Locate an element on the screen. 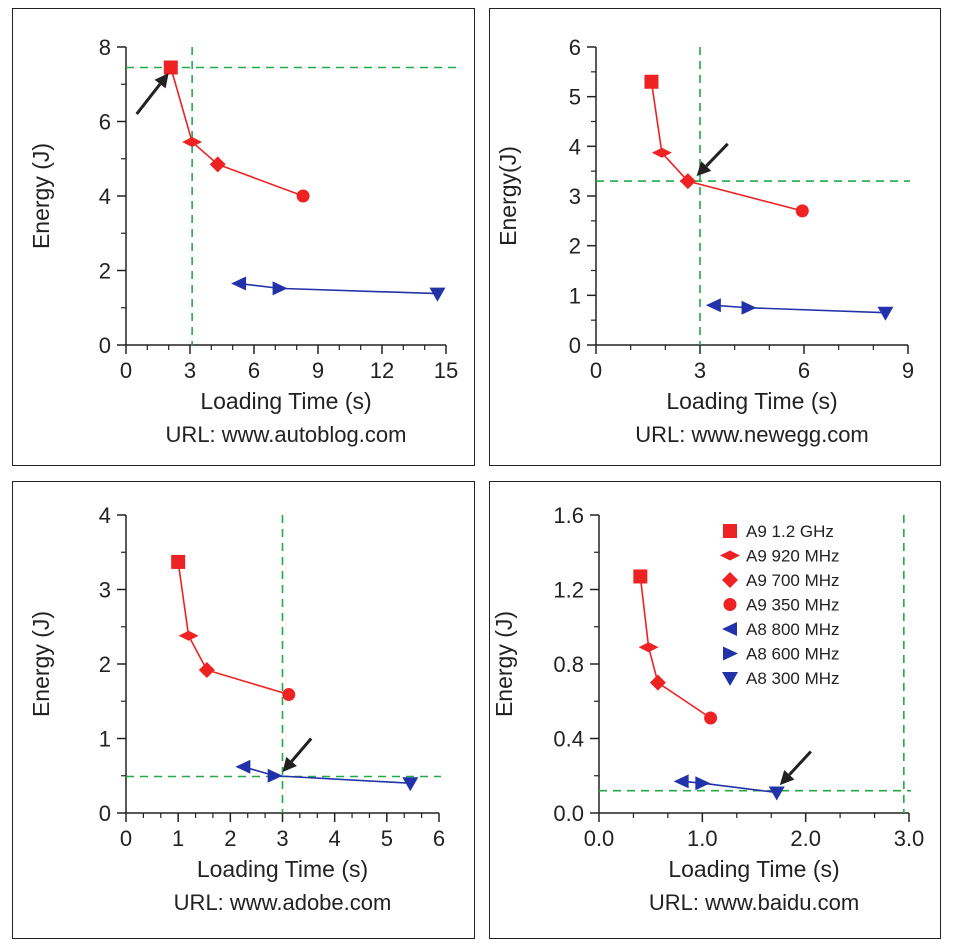  baidu-point-diamond-flat is located at coordinates (648, 647).